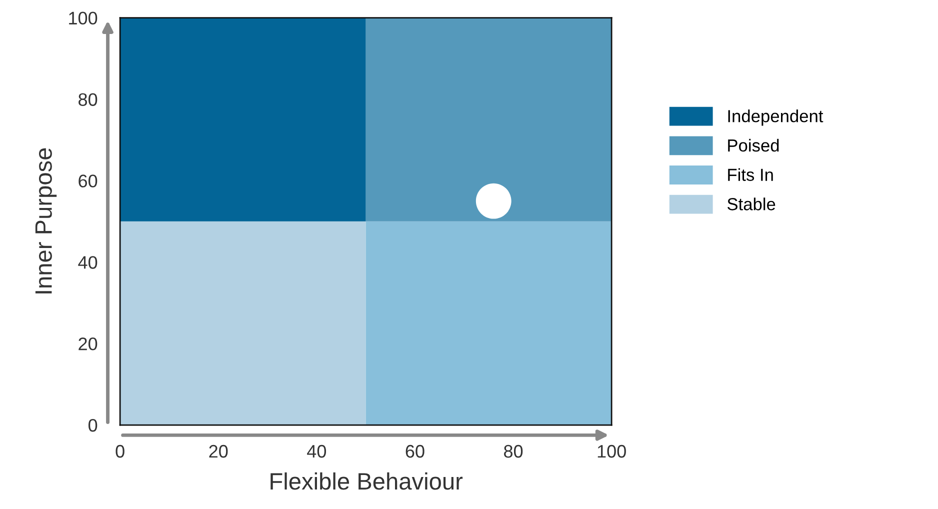  What do you see at coordinates (316, 451) in the screenshot?
I see `x-tick-label: 40` at bounding box center [316, 451].